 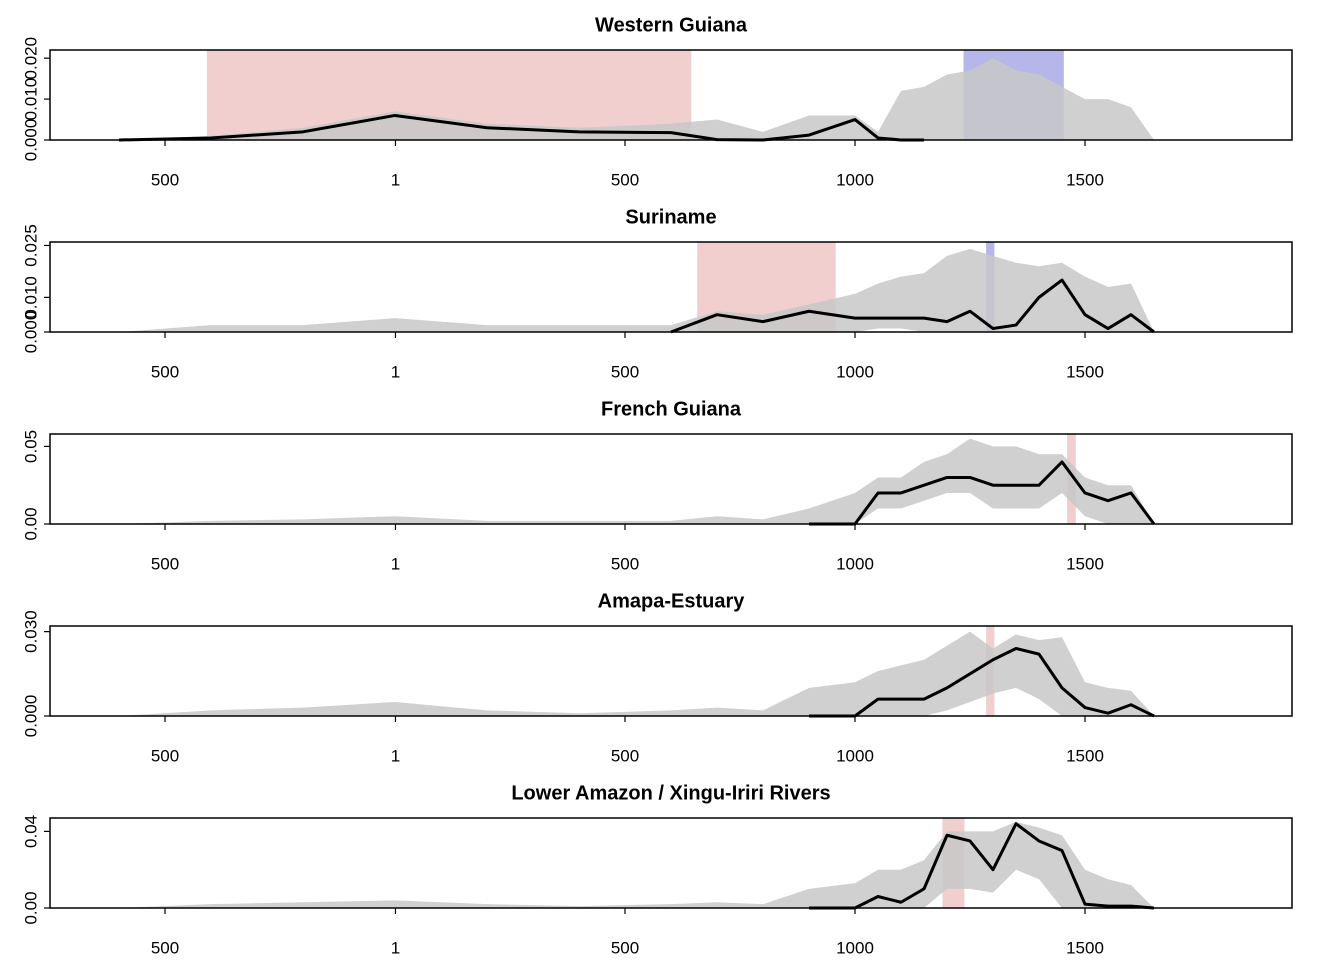 I want to click on y-tick-label: 0.05, so click(x=30, y=446).